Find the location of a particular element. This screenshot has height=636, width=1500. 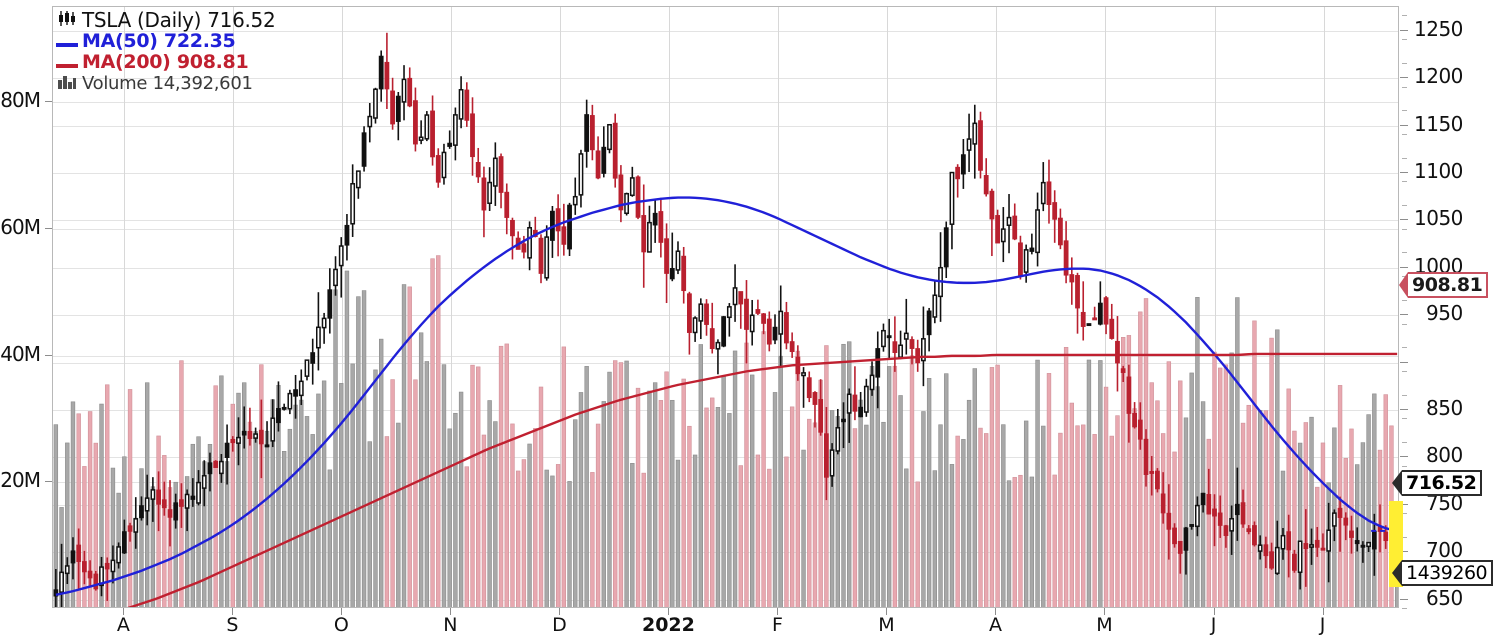

date-axis-label: A is located at coordinates (123, 625).